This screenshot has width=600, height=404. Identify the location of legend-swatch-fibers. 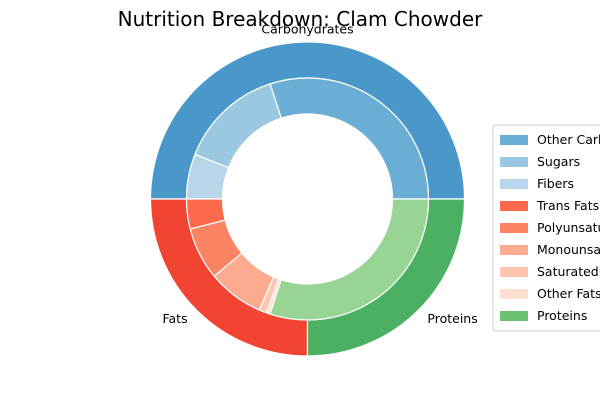
(514, 184).